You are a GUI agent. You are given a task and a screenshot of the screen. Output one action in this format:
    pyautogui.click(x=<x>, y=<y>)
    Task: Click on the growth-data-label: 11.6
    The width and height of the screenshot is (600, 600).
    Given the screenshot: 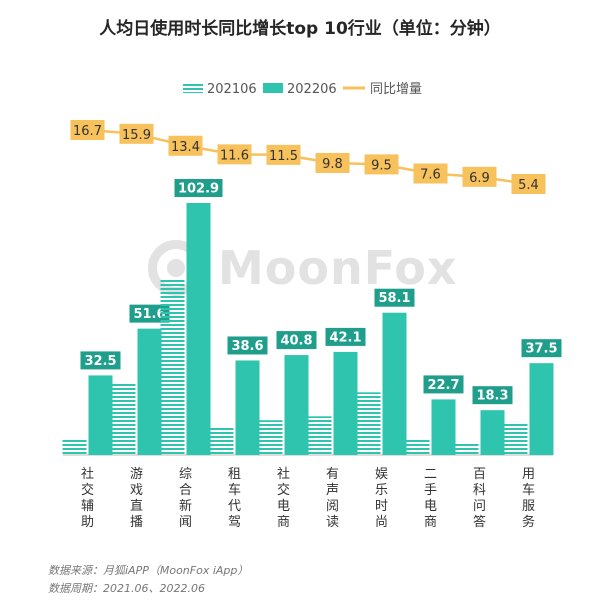 What is the action you would take?
    pyautogui.click(x=234, y=155)
    